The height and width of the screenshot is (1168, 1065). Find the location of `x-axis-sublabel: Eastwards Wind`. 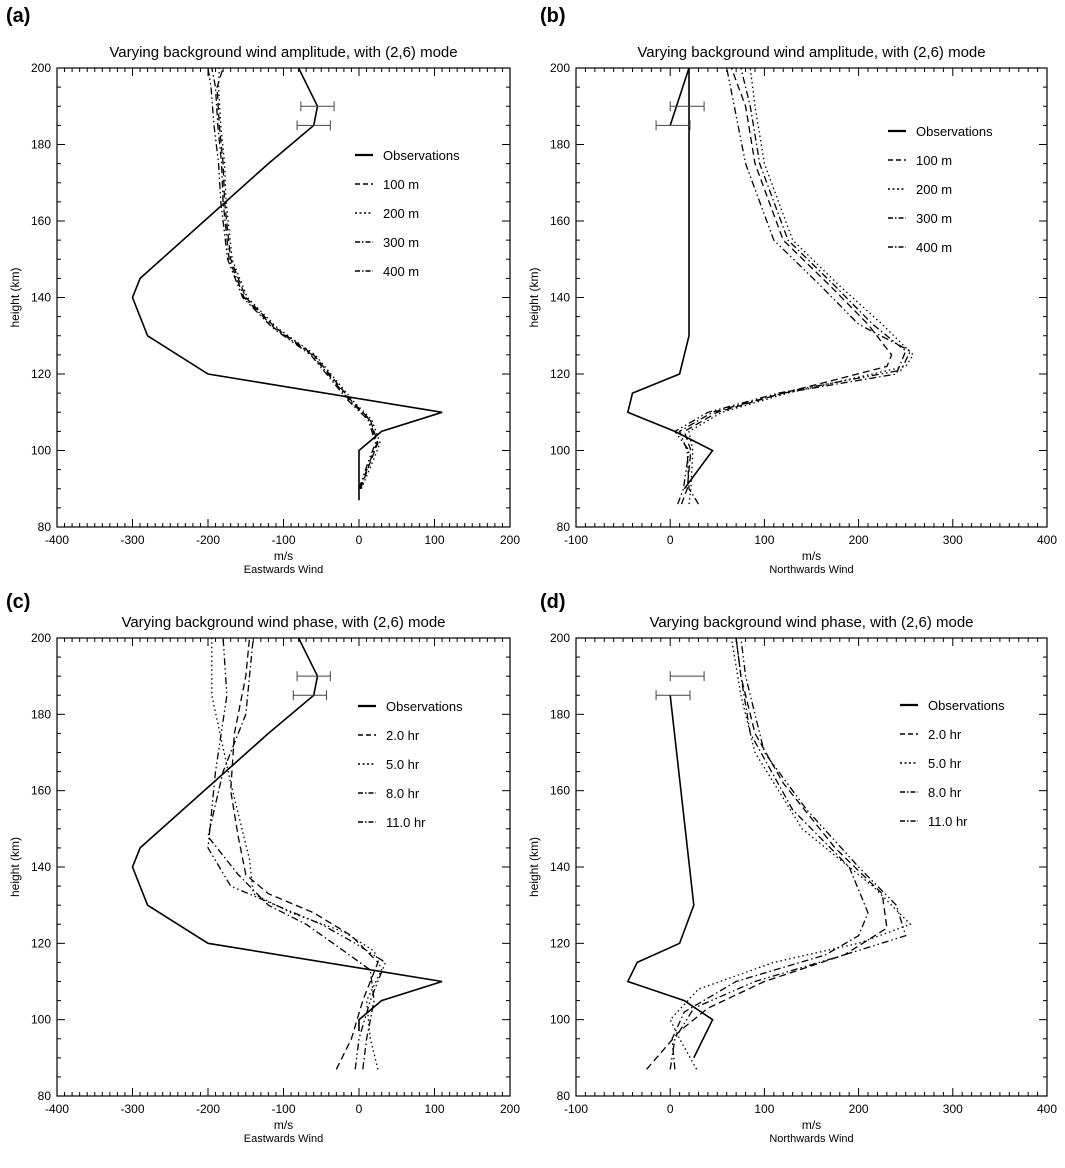

x-axis-sublabel: Eastwards Wind is located at coordinates (283, 1139).